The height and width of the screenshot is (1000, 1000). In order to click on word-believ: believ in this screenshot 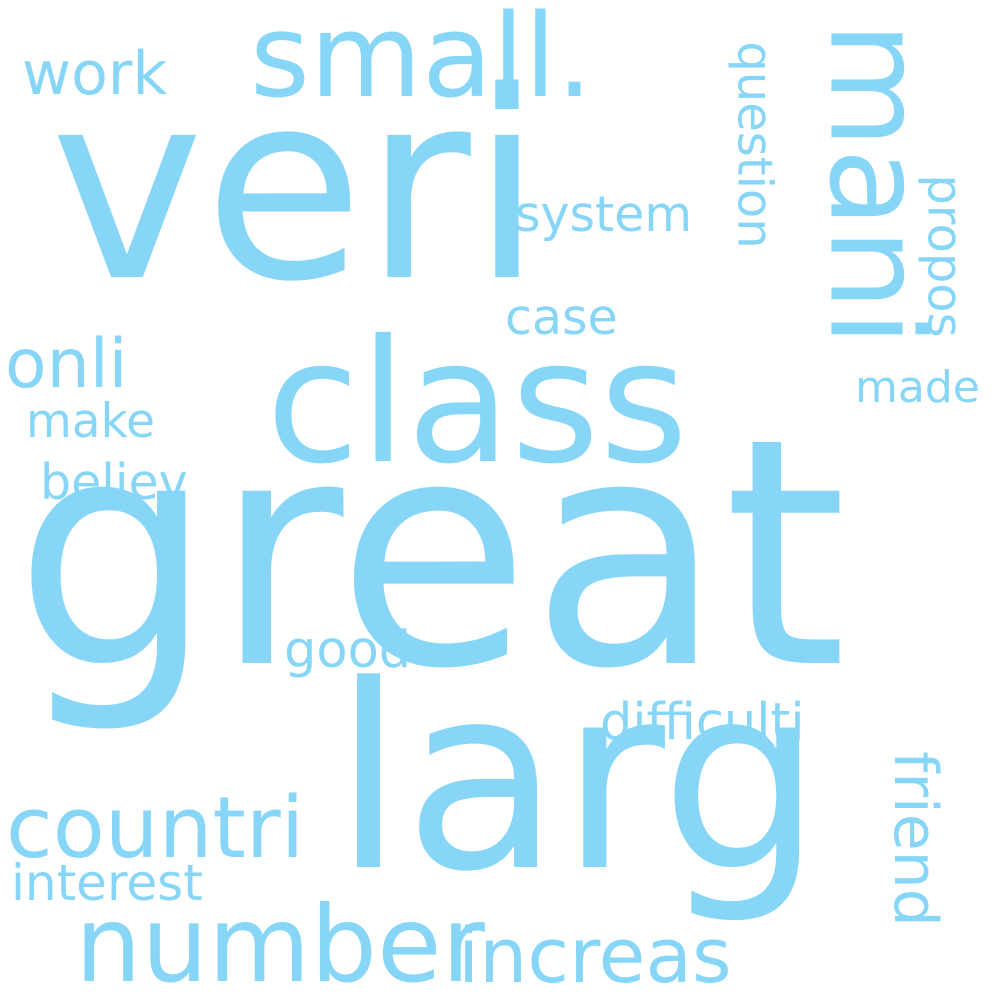, I will do `click(114, 482)`.